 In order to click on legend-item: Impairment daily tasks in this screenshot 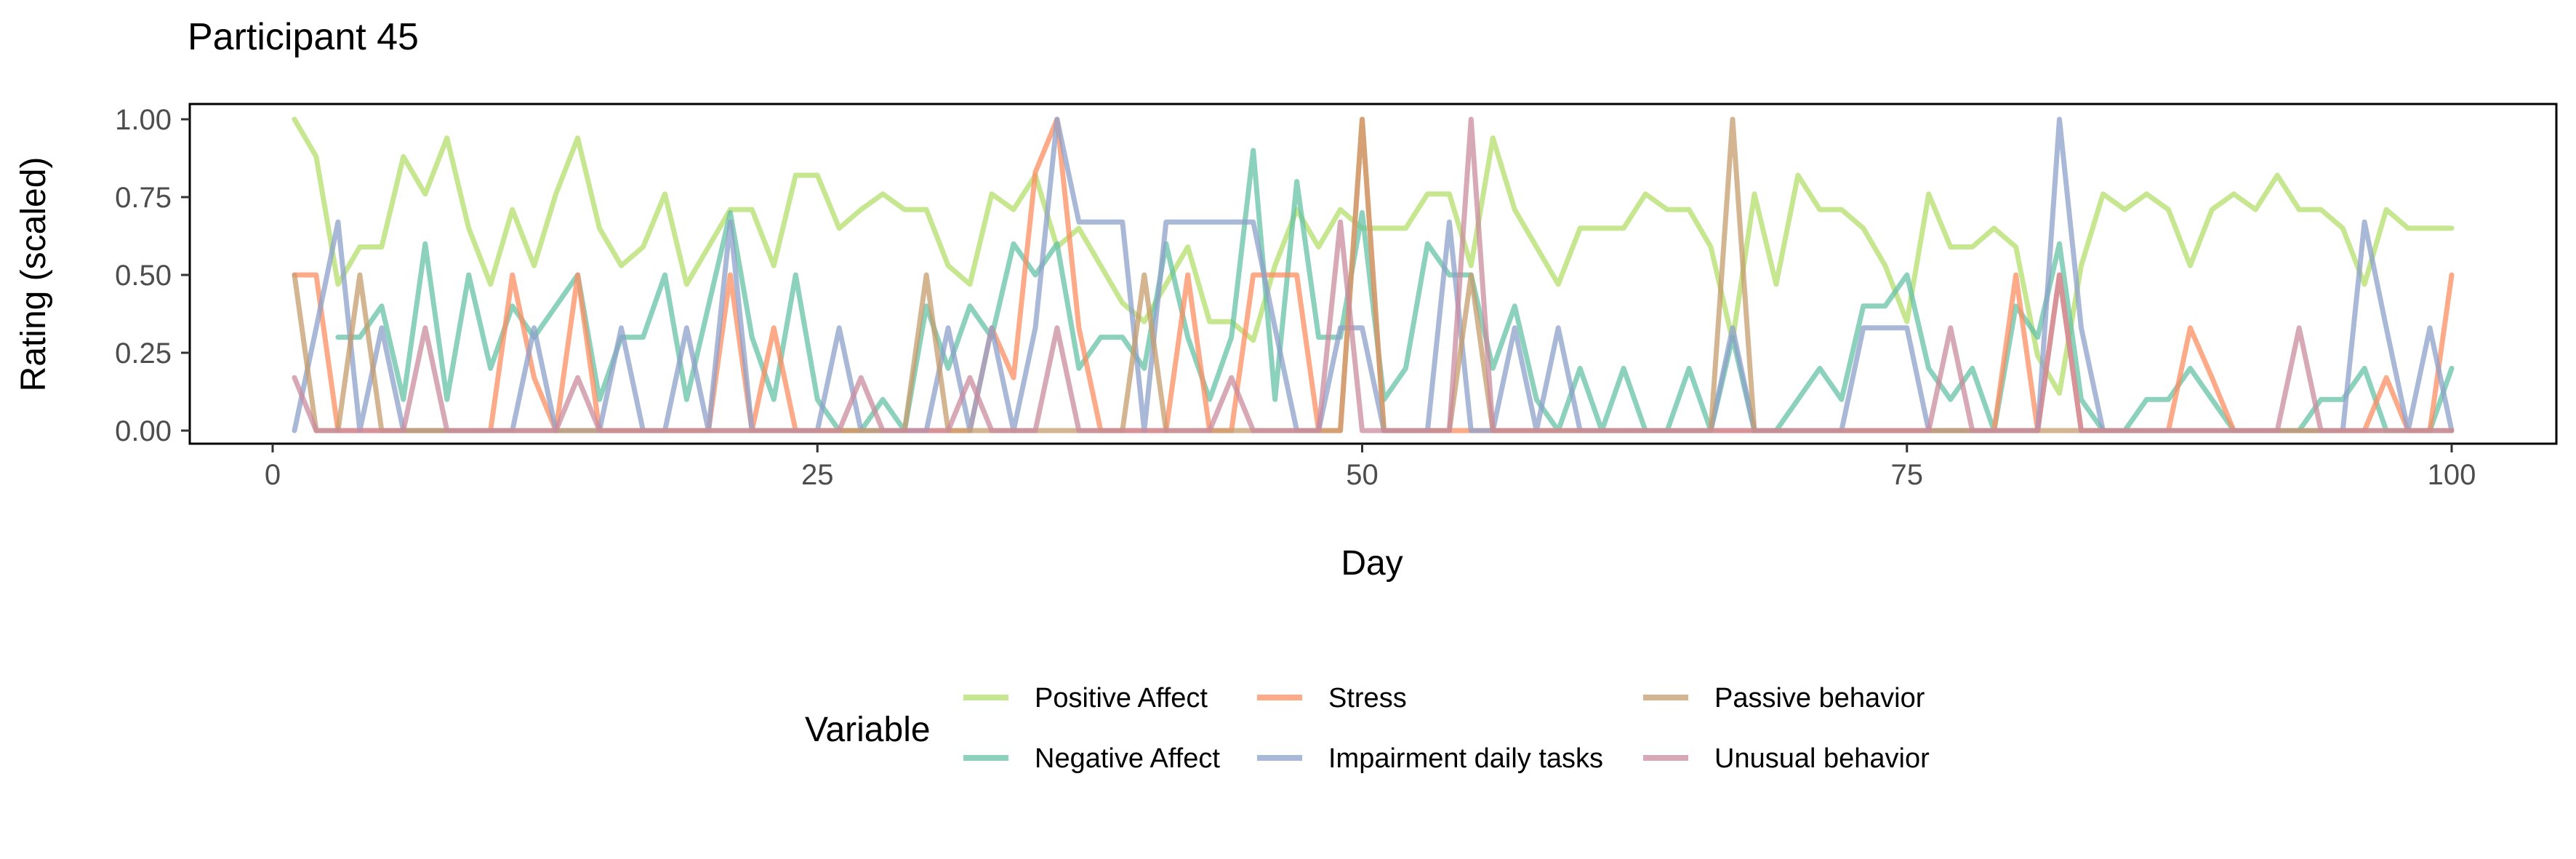, I will do `click(1430, 758)`.